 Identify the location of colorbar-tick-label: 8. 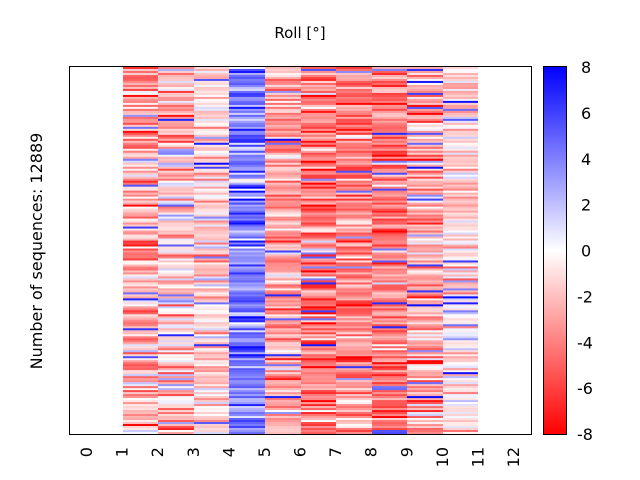
(586, 67).